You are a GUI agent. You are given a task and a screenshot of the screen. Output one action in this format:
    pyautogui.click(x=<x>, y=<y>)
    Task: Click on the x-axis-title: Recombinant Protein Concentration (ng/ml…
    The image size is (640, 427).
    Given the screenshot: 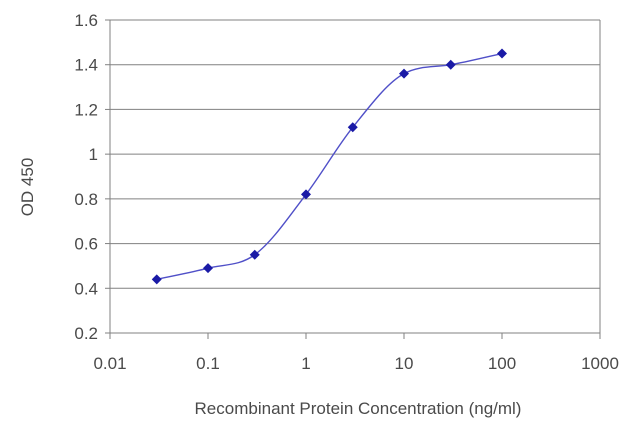 What is the action you would take?
    pyautogui.click(x=358, y=408)
    